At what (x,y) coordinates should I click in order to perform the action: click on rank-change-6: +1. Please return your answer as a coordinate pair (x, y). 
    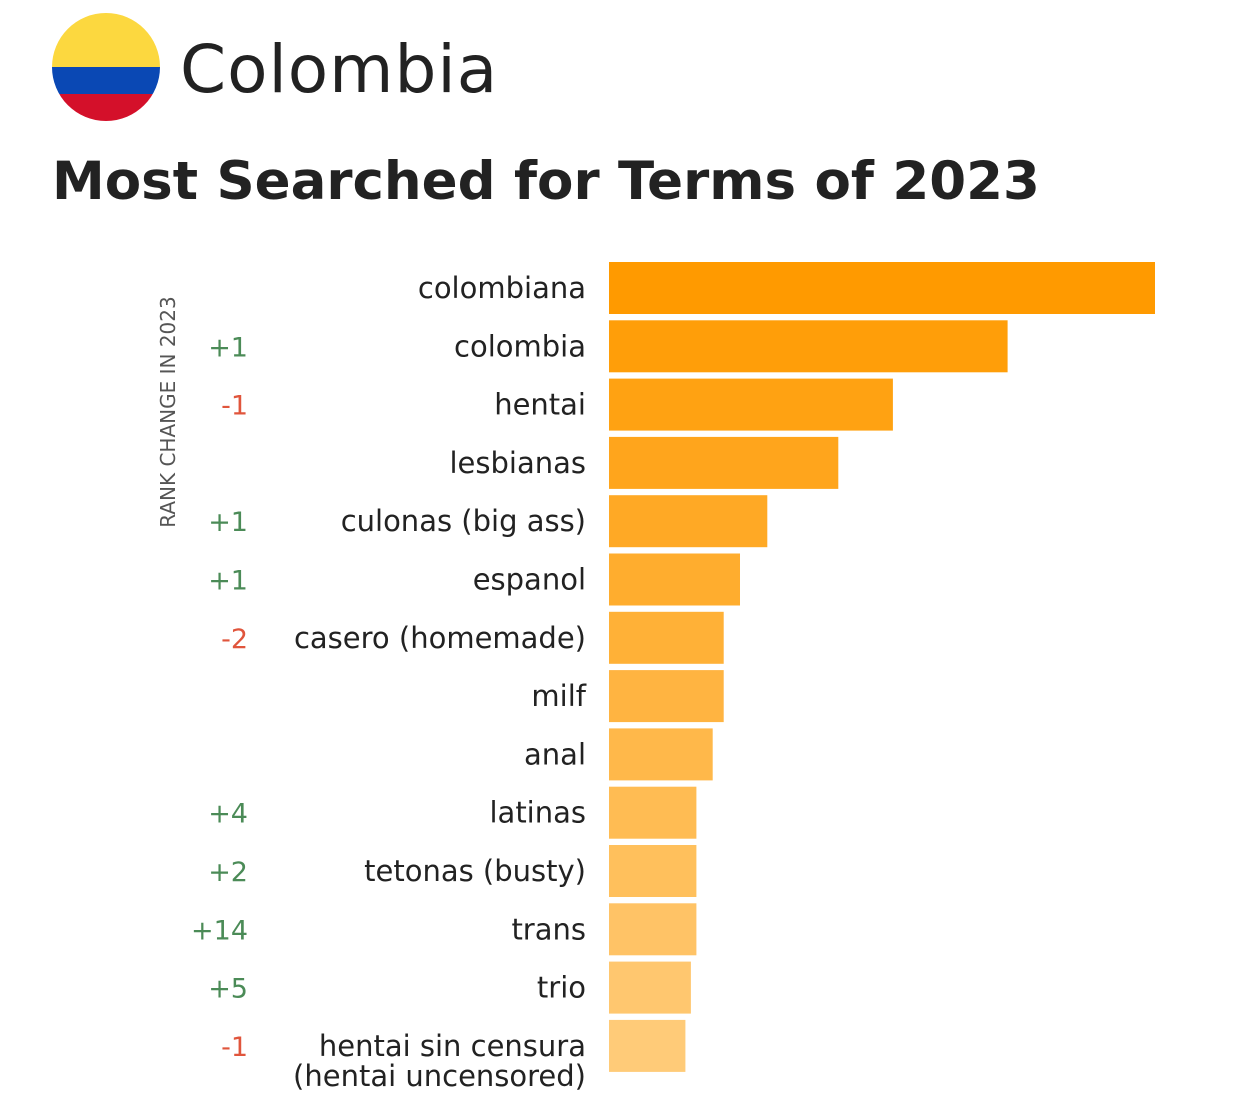
    Looking at the image, I should click on (228, 581).